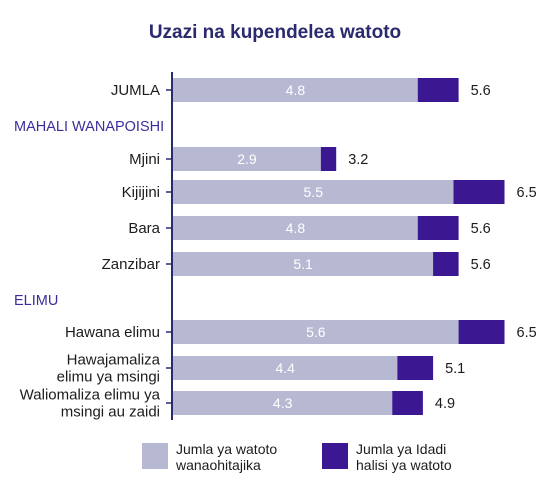 The width and height of the screenshot is (550, 503). What do you see at coordinates (455, 369) in the screenshot?
I see `bar-actual-value: 5.1` at bounding box center [455, 369].